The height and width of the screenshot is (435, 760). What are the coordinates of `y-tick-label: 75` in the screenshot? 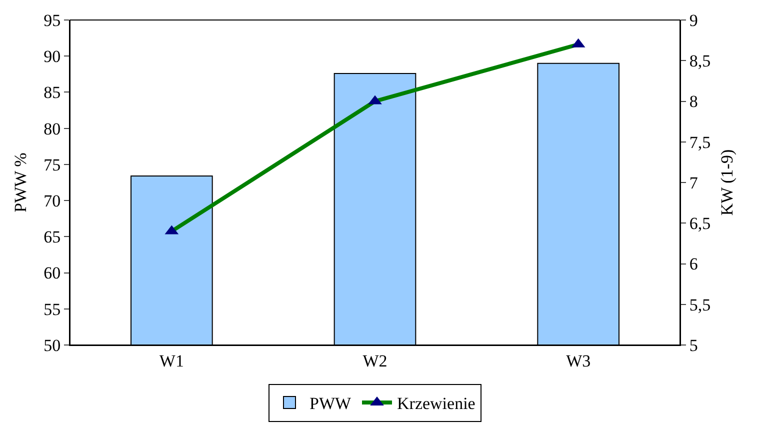 It's located at (52, 164).